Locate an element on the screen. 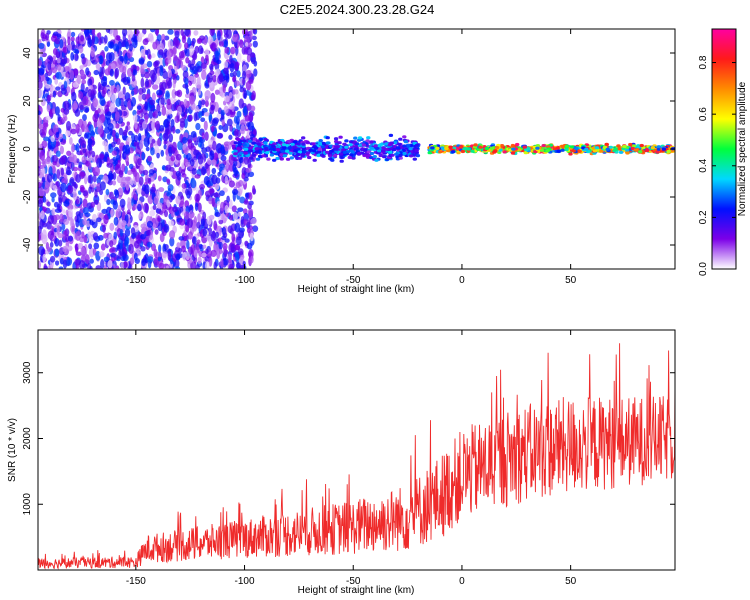 The width and height of the screenshot is (750, 600). colorbar-tick-label-0: 0.0 is located at coordinates (703, 269).